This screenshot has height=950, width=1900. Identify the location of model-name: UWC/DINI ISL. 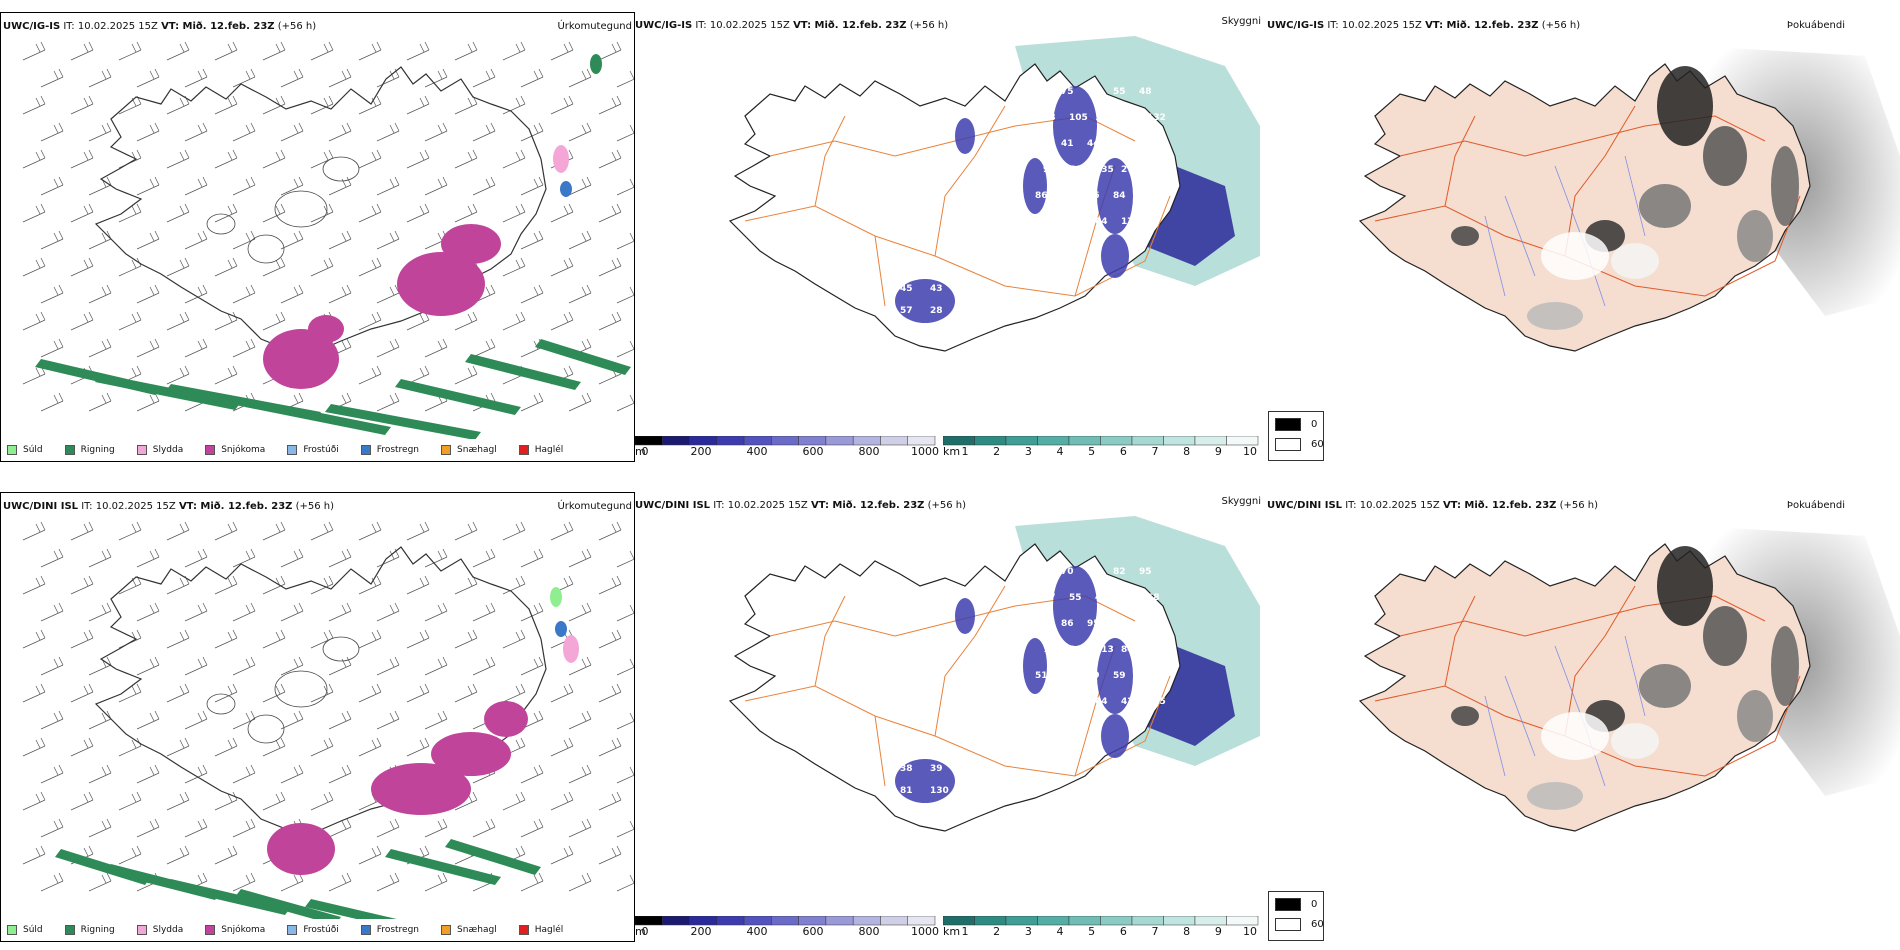
(1305, 505).